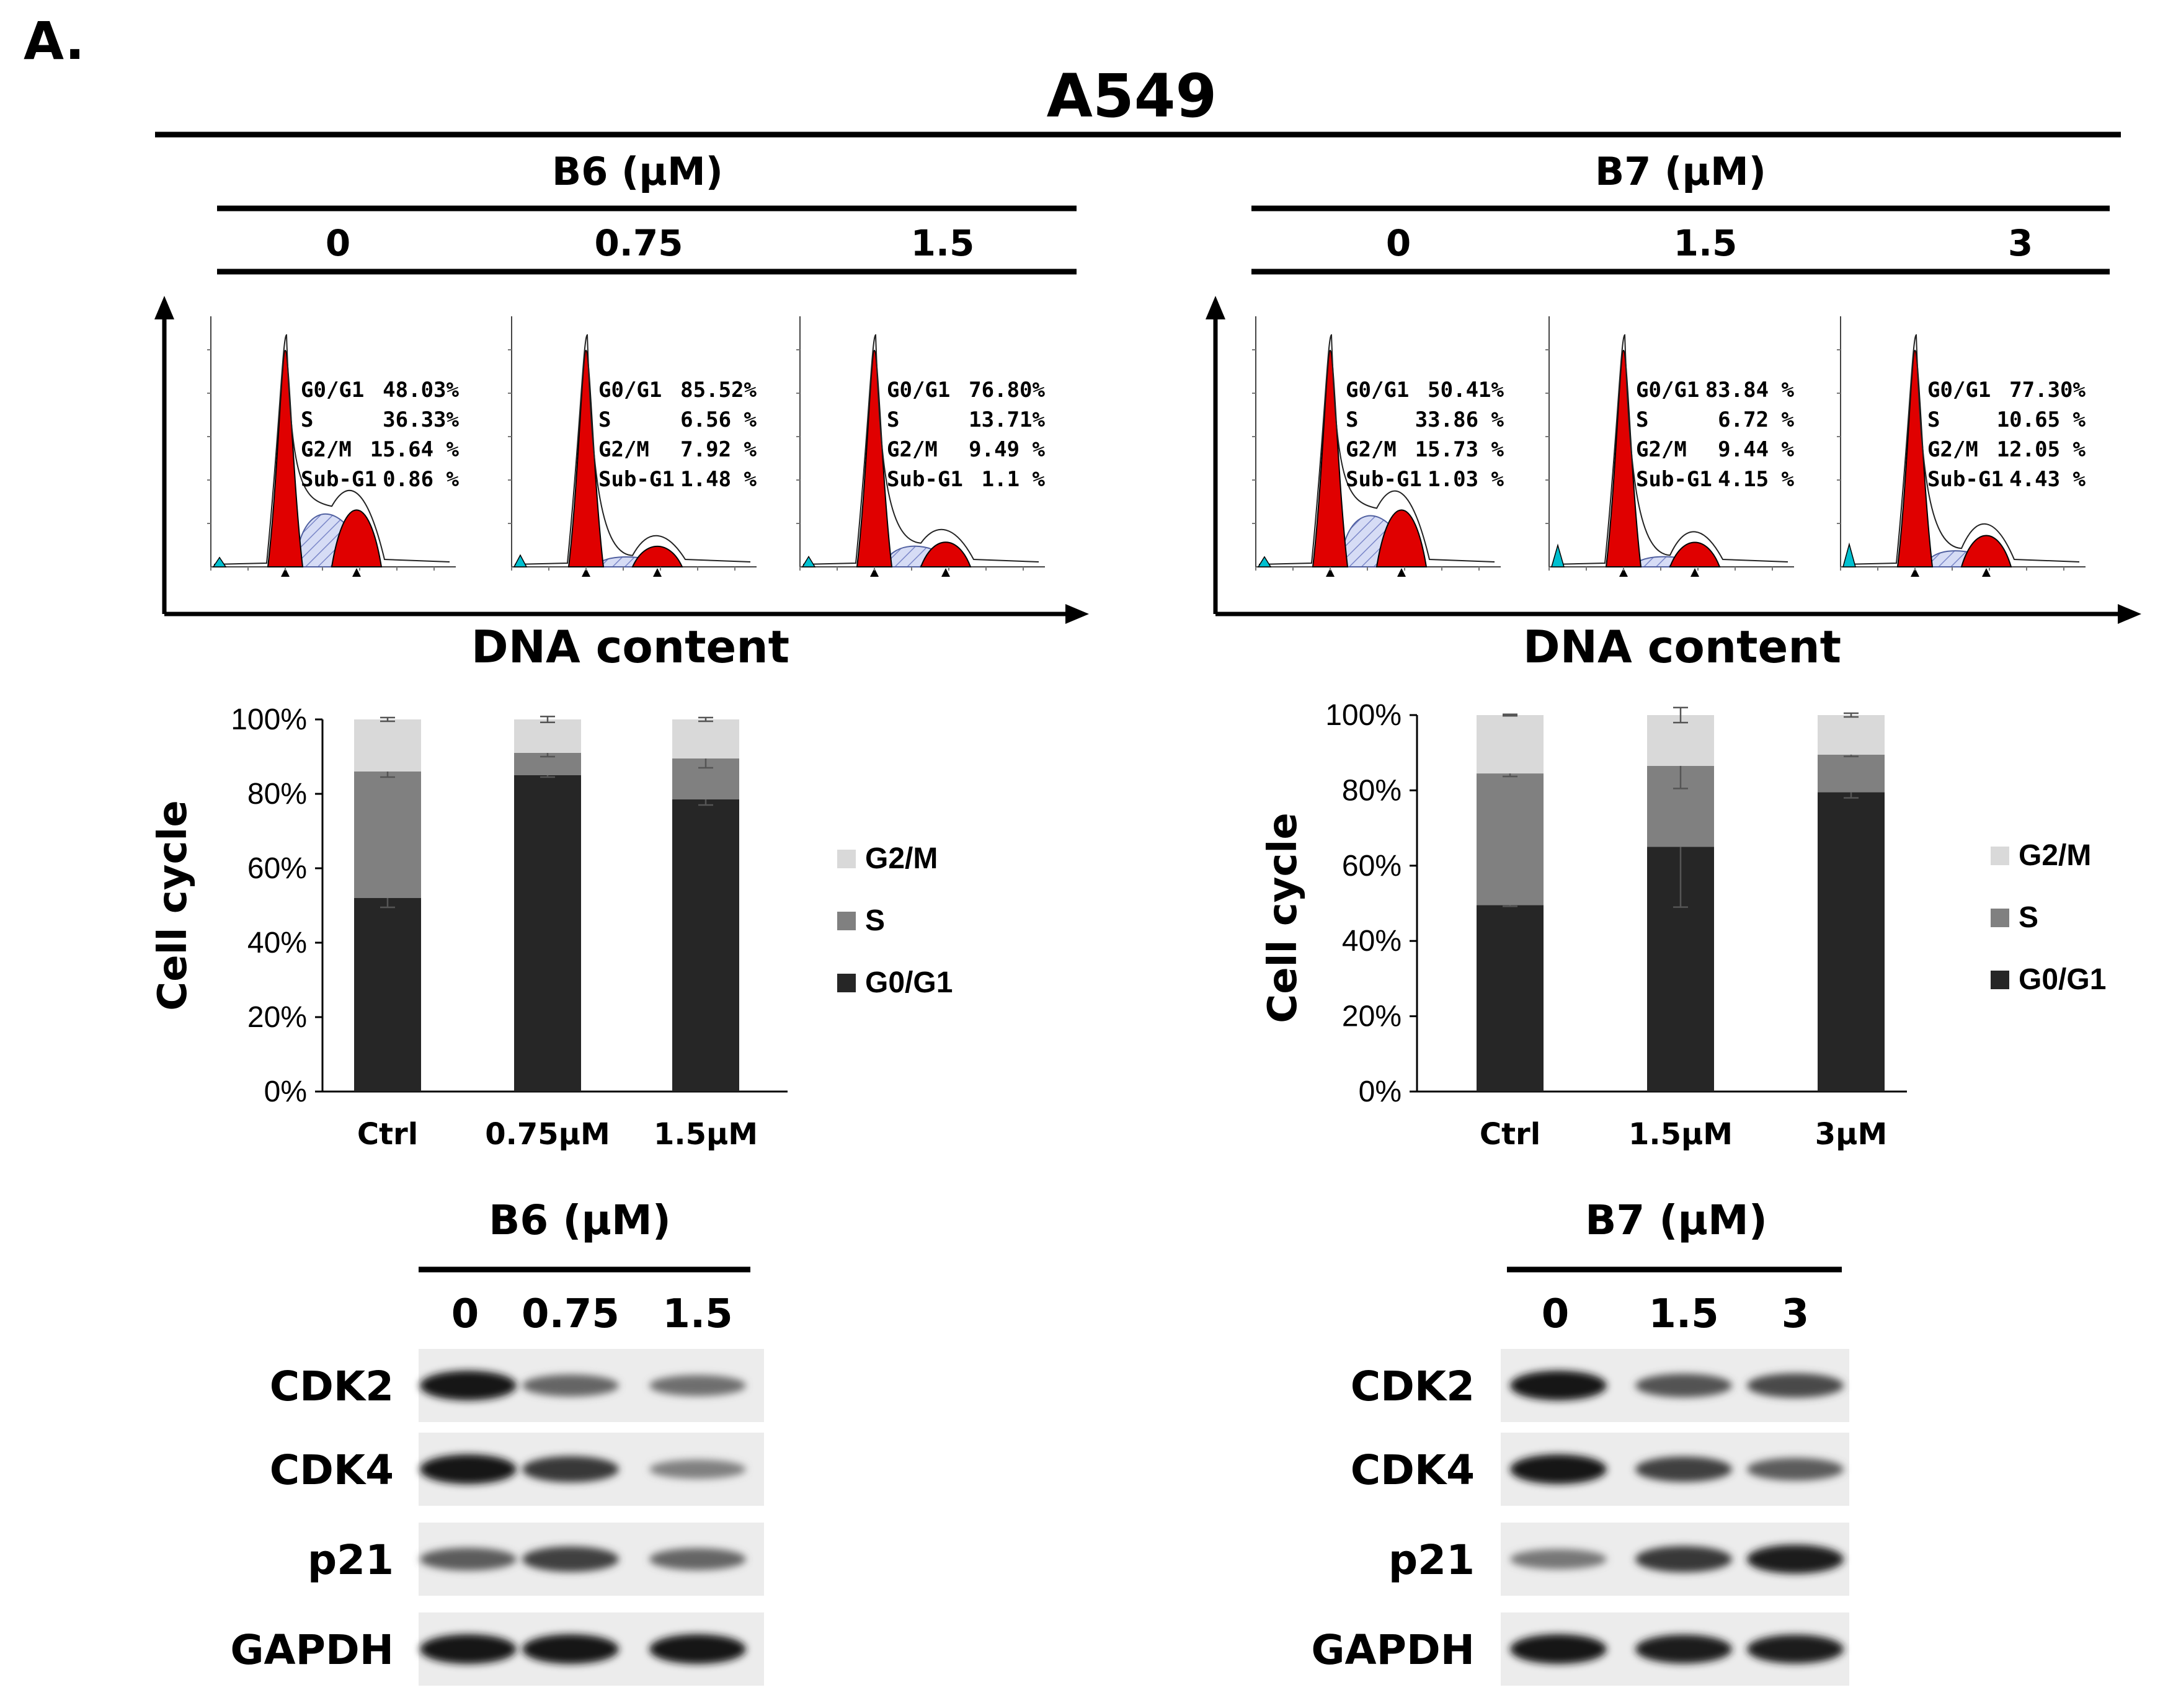 This screenshot has width=2168, height=1708. Describe the element at coordinates (1466, 390) in the screenshot. I see `phase-percent: 50.41%` at that location.